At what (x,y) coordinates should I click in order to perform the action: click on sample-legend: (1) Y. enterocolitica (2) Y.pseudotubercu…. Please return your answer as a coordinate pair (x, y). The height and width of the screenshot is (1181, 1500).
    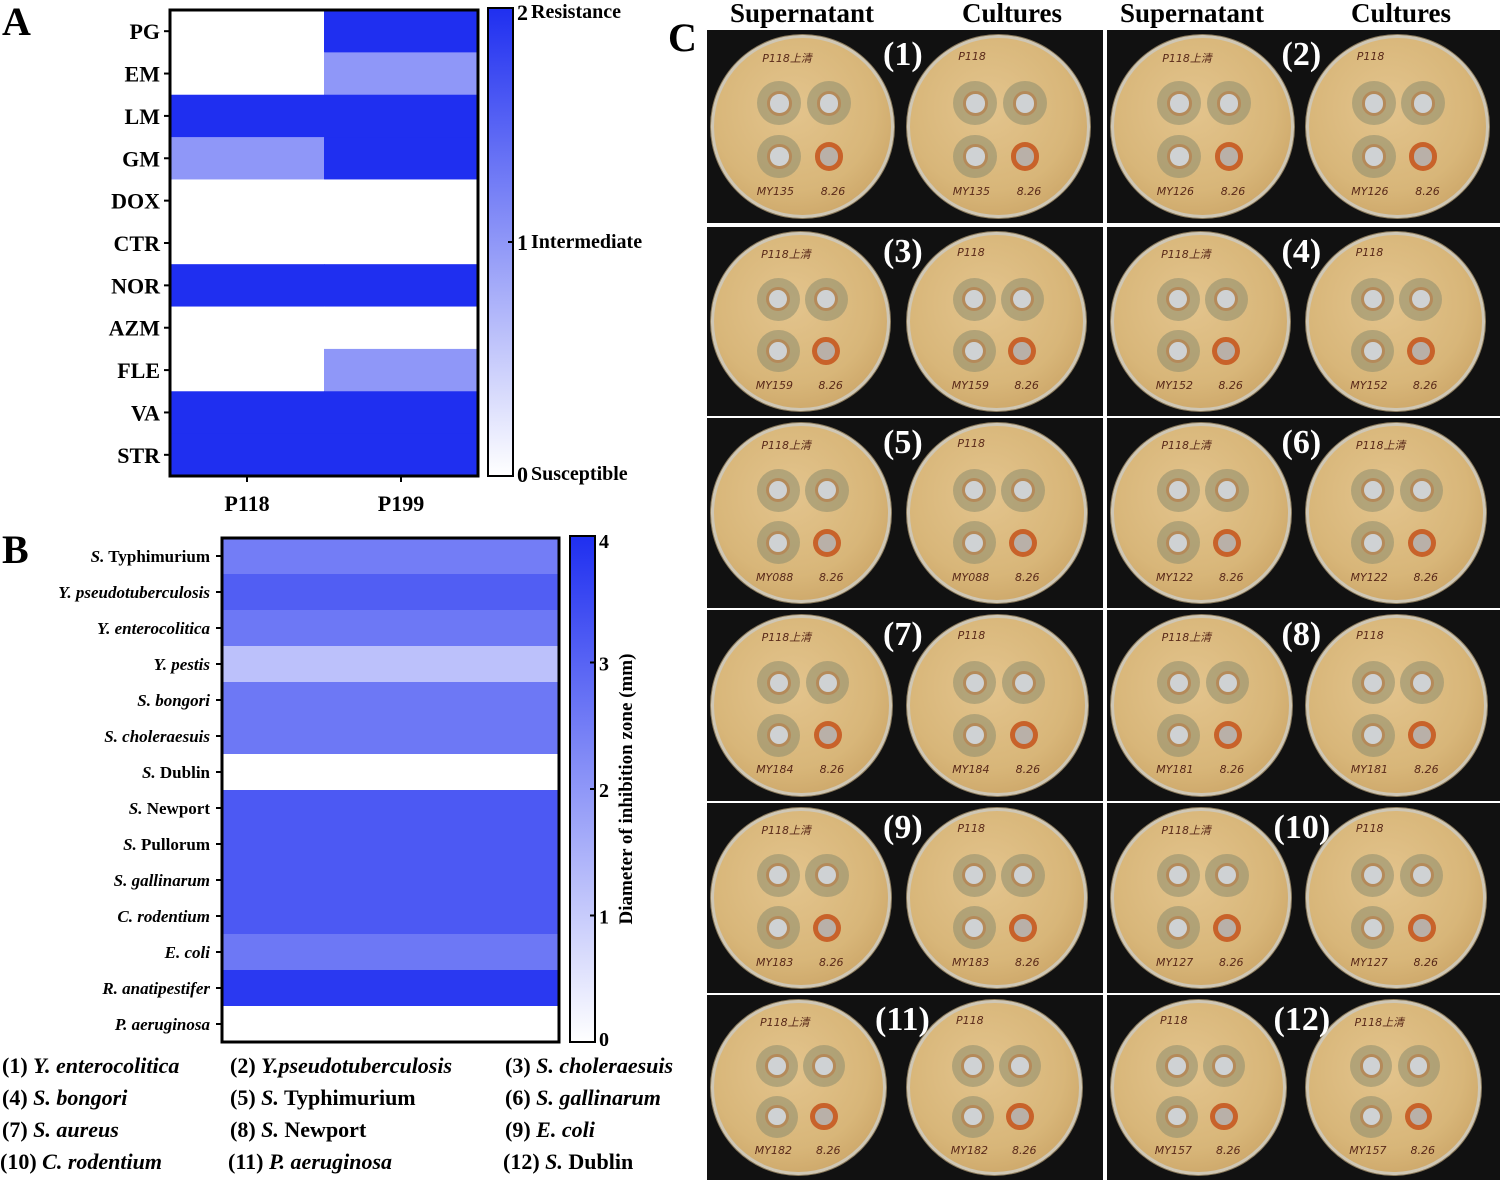
    Looking at the image, I should click on (352, 1117).